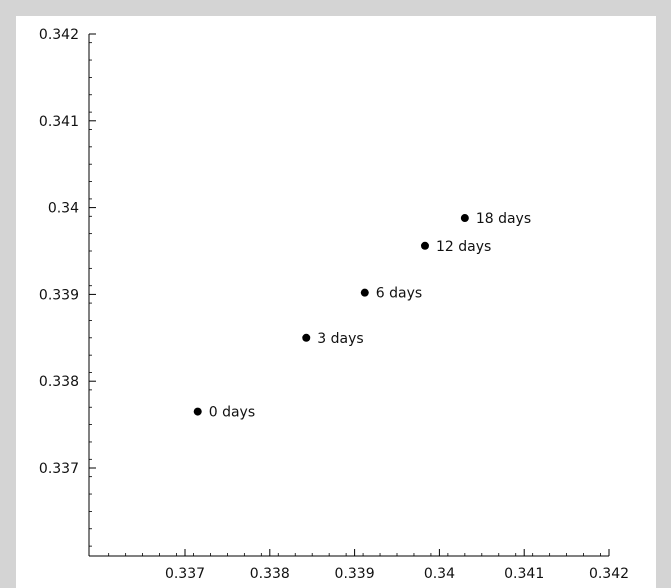 This screenshot has height=588, width=671. What do you see at coordinates (503, 219) in the screenshot?
I see `data-point-label: 18 days` at bounding box center [503, 219].